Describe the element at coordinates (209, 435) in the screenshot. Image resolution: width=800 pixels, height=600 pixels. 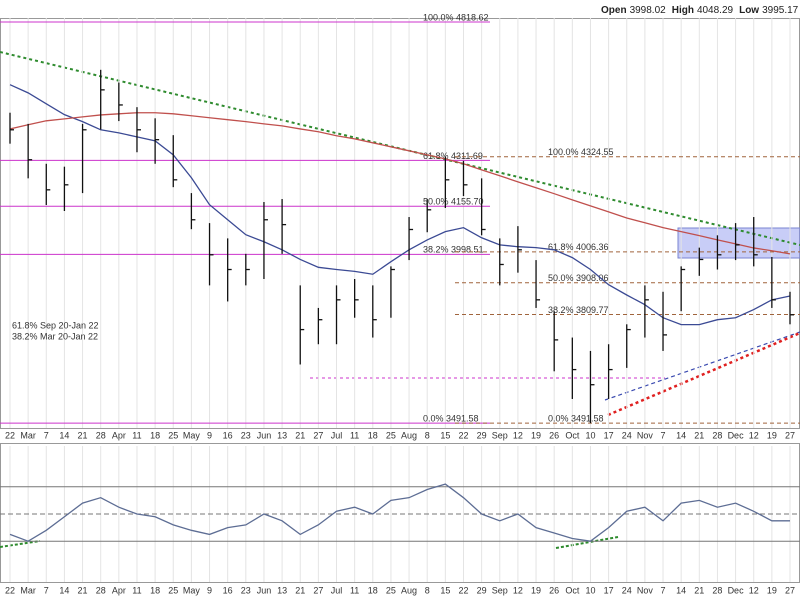
I see `x-tick-label: 9` at that location.